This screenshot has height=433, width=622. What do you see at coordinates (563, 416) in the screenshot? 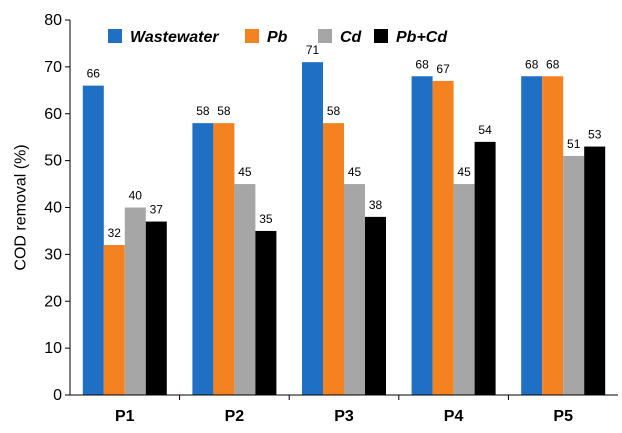
I see `x-tick-label-p5: P5` at bounding box center [563, 416].